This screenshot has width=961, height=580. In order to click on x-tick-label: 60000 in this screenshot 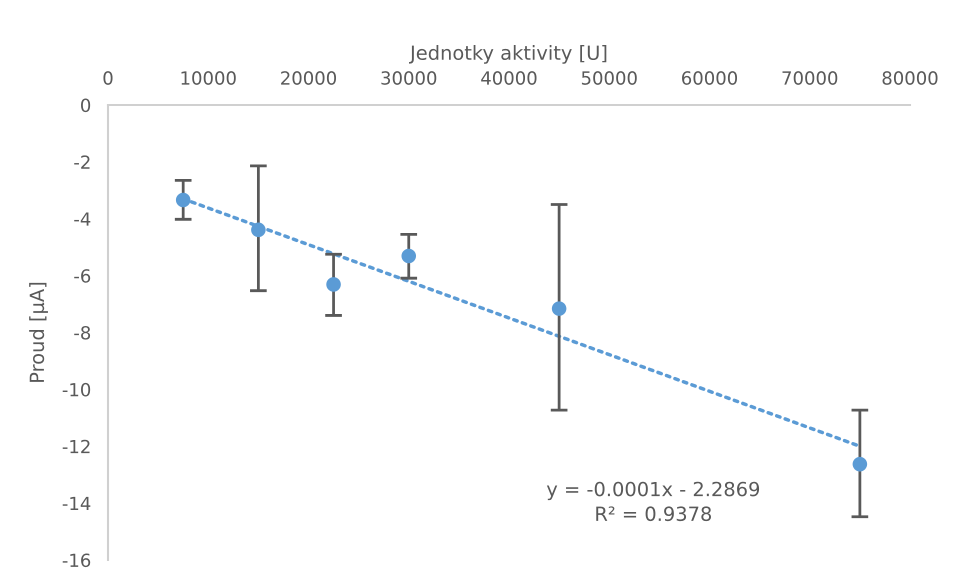, I will do `click(710, 78)`.